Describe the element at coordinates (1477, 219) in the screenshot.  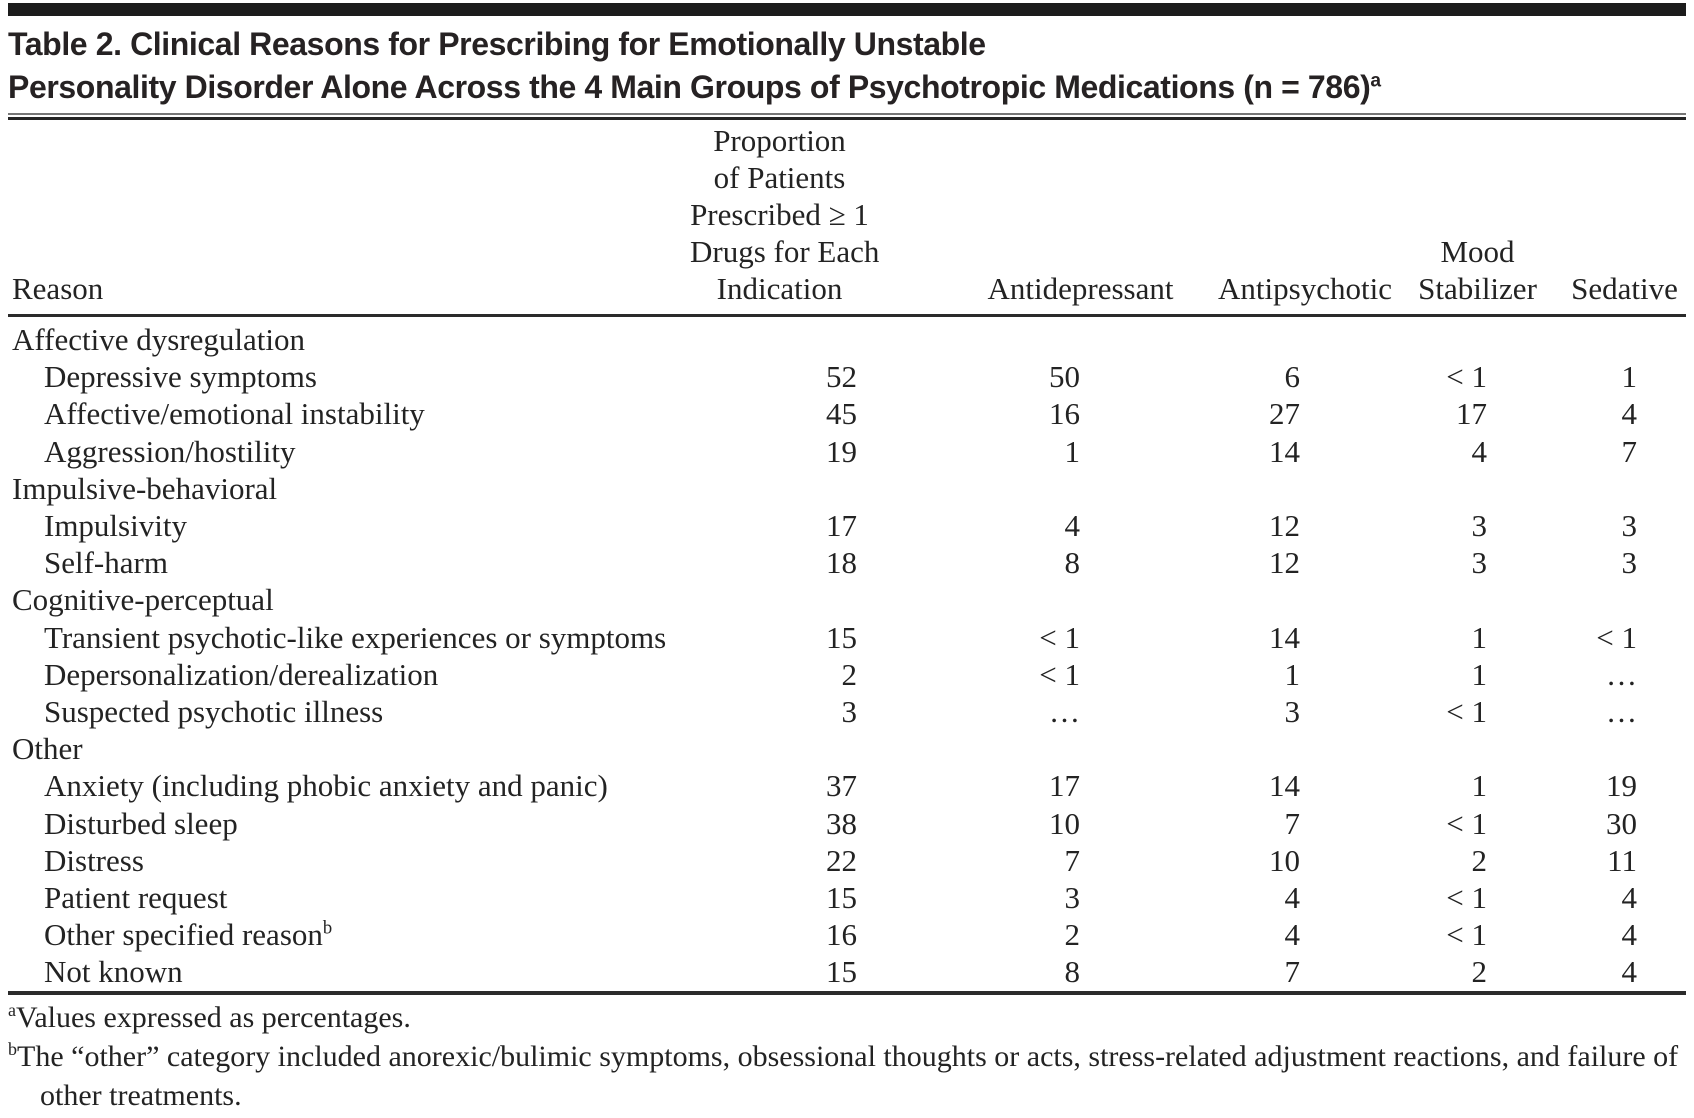
I see `column-header-mood-stabilizer: Mood Stabilizer` at that location.